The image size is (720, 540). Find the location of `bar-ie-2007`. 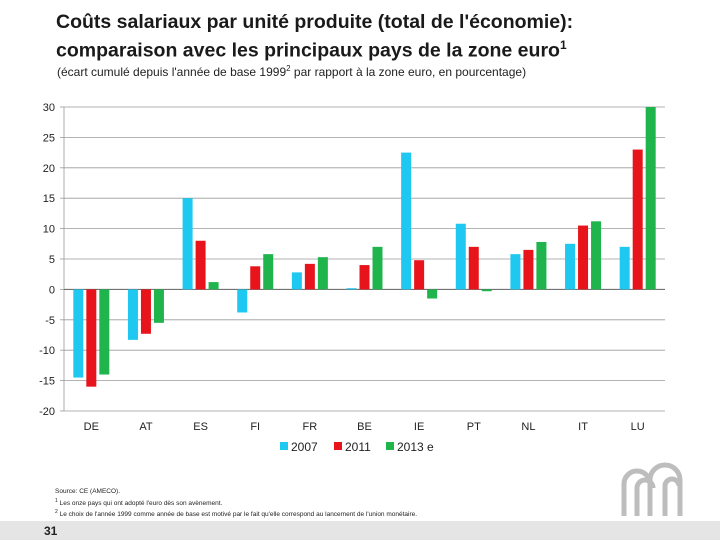

bar-ie-2007 is located at coordinates (406, 221).